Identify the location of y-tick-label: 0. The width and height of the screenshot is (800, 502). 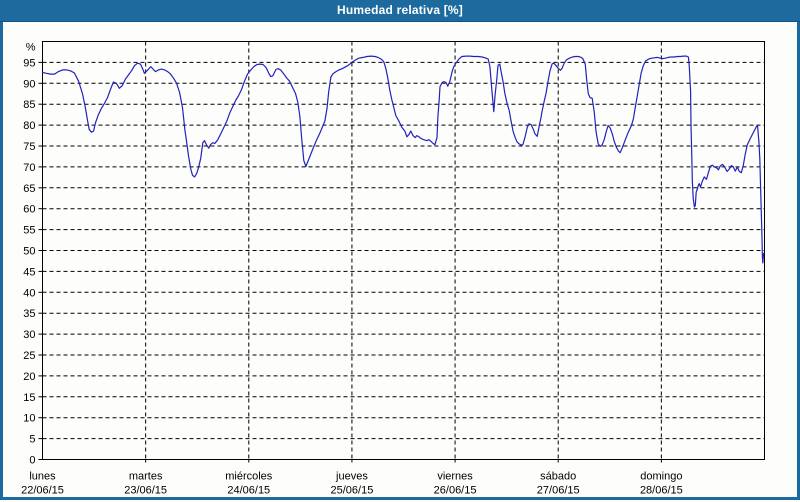
(32, 461).